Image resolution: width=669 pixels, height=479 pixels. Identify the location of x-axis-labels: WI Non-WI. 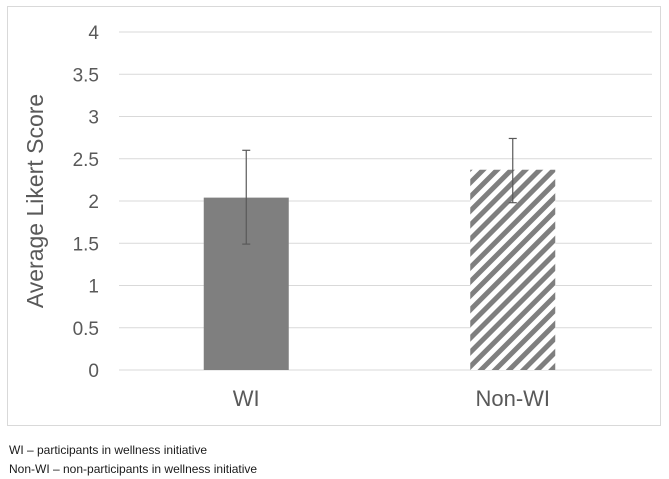
(391, 398).